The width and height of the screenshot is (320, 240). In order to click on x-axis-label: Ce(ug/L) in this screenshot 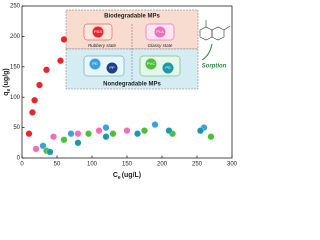, I will do `click(127, 176)`.